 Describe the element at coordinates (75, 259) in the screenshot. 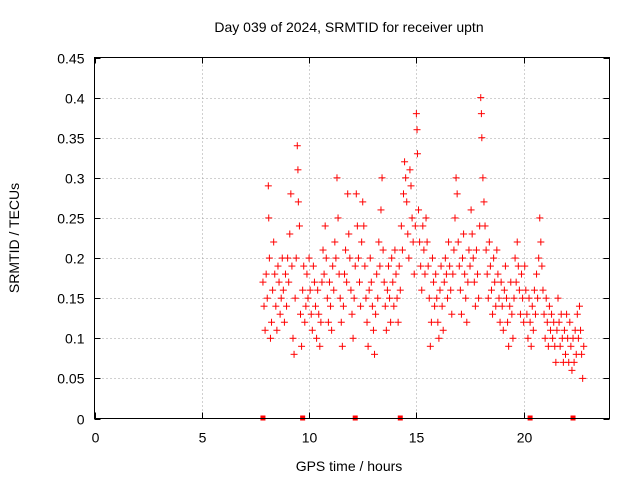

I see `y-tick-label: 0.2` at that location.